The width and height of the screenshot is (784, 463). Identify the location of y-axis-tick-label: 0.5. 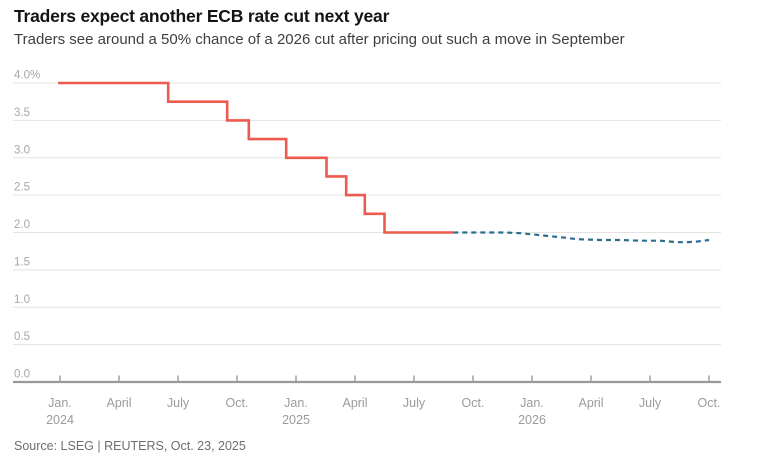
(22, 337).